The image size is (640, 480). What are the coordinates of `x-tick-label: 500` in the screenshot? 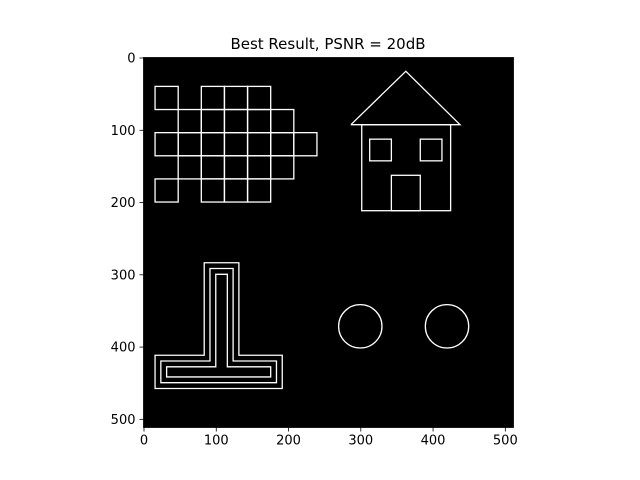 It's located at (505, 441).